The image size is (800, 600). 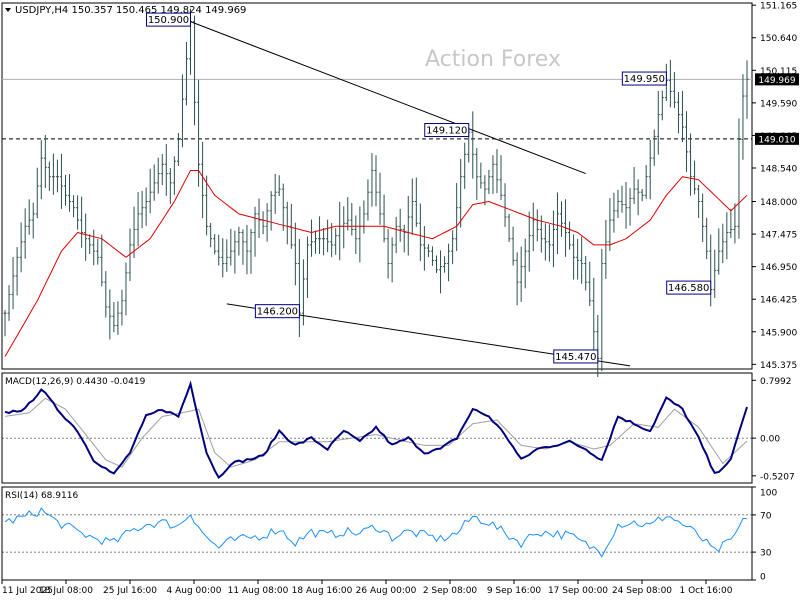 I want to click on current-price-marker, so click(x=777, y=79).